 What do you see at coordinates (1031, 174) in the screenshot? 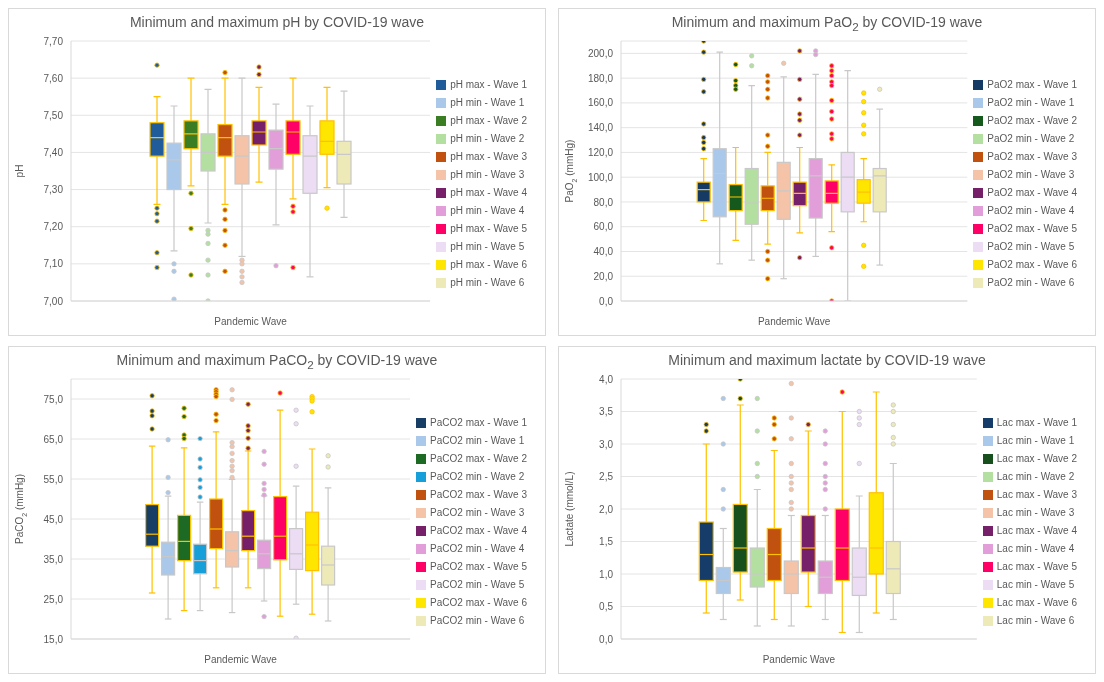
I see `legend-label: PaO2 min - Wave 3` at bounding box center [1031, 174].